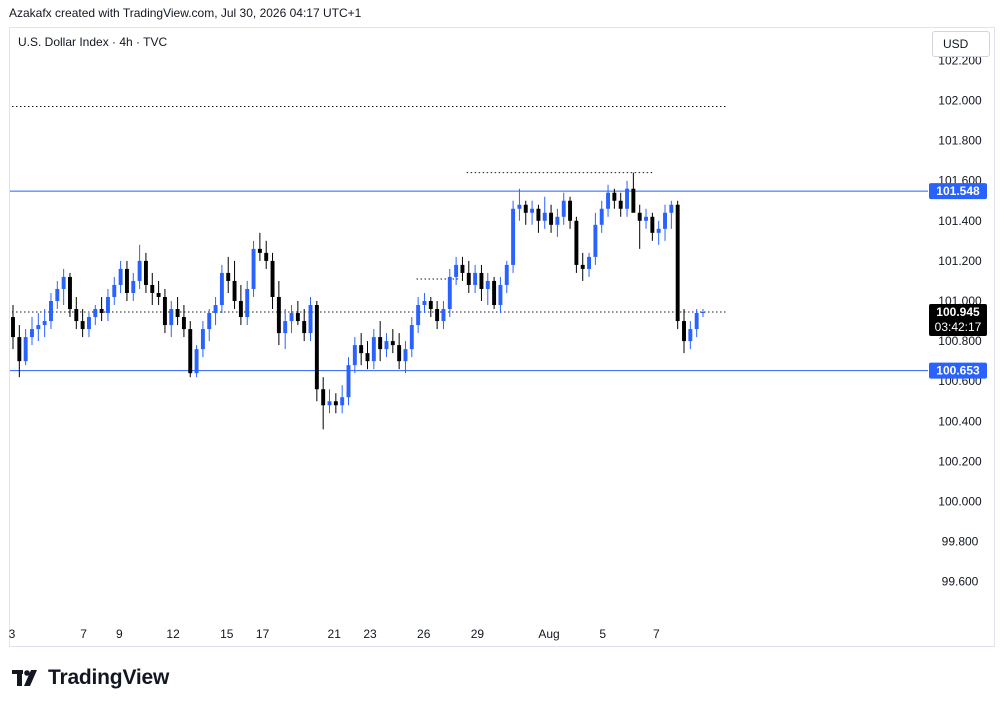 This screenshot has height=708, width=1005. Describe the element at coordinates (960, 141) in the screenshot. I see `y-tick-label: 101.800` at that location.